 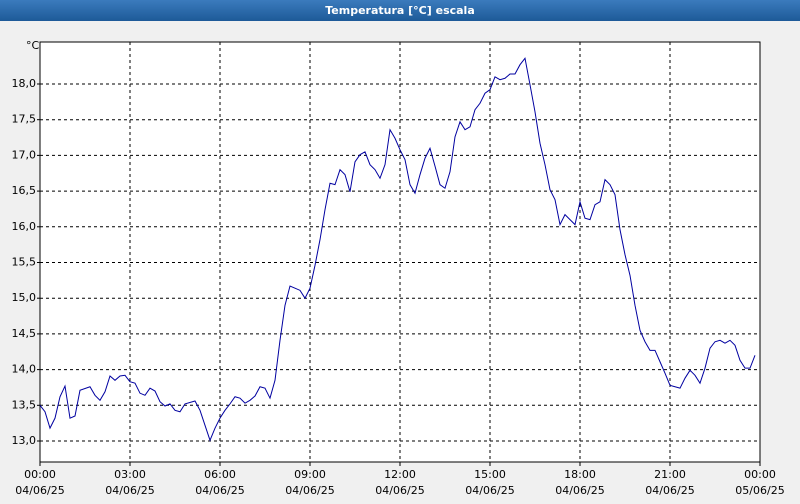 I want to click on x-tick-label: 15:00, so click(x=490, y=474).